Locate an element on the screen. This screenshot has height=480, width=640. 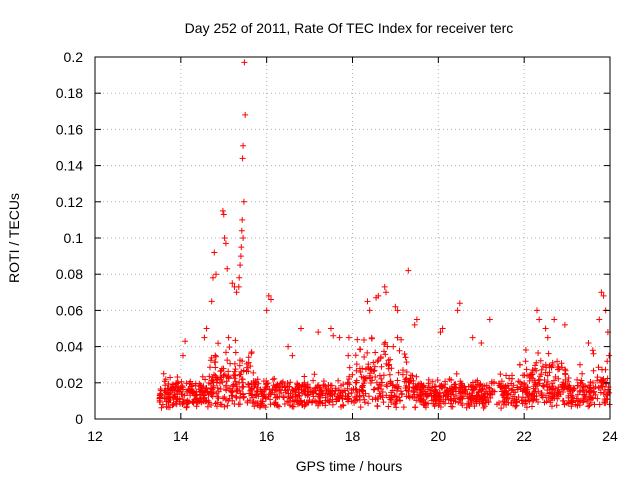
y-tick-label: 0.1 is located at coordinates (74, 238).